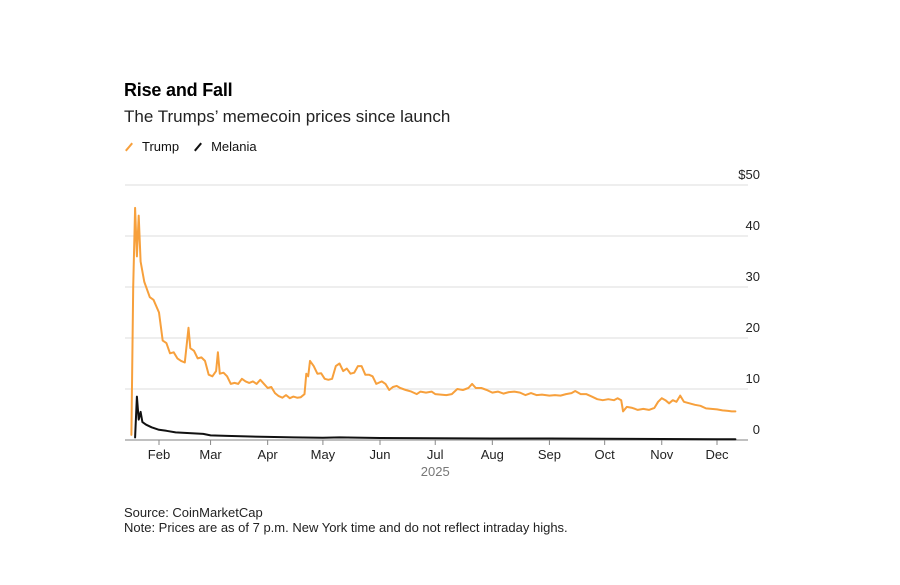  What do you see at coordinates (662, 454) in the screenshot?
I see `x-tick-label: Nov` at bounding box center [662, 454].